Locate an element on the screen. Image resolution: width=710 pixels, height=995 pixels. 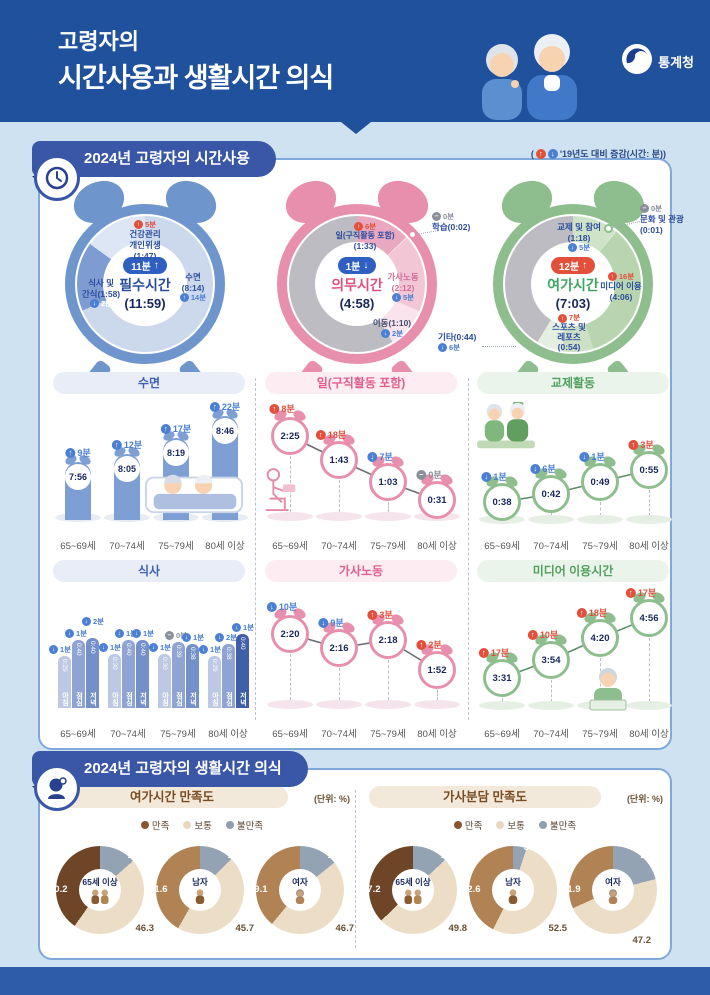
meal-bar-breakfast: 0:30 아침 is located at coordinates (114, 681).